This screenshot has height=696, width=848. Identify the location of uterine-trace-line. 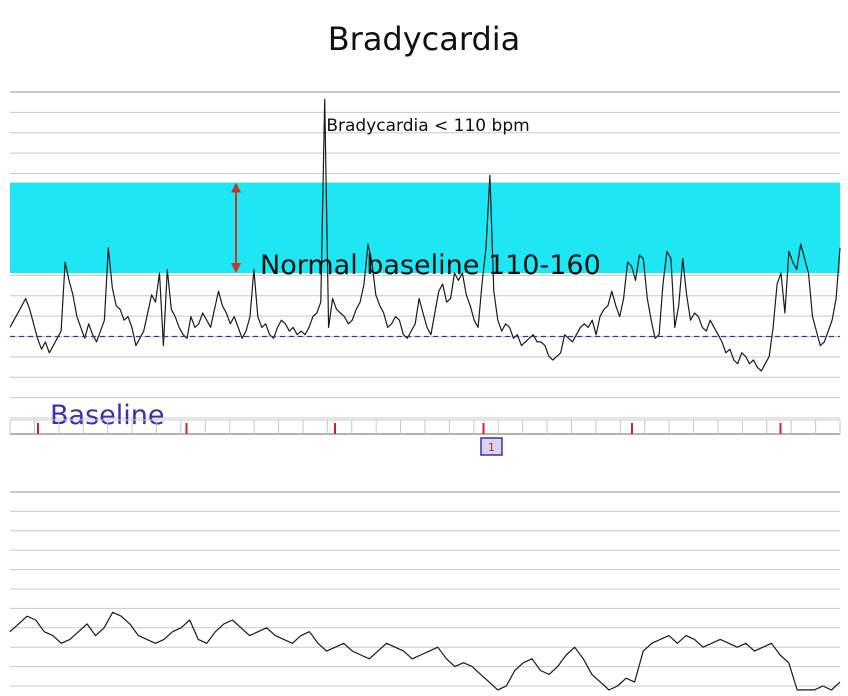
(425, 651).